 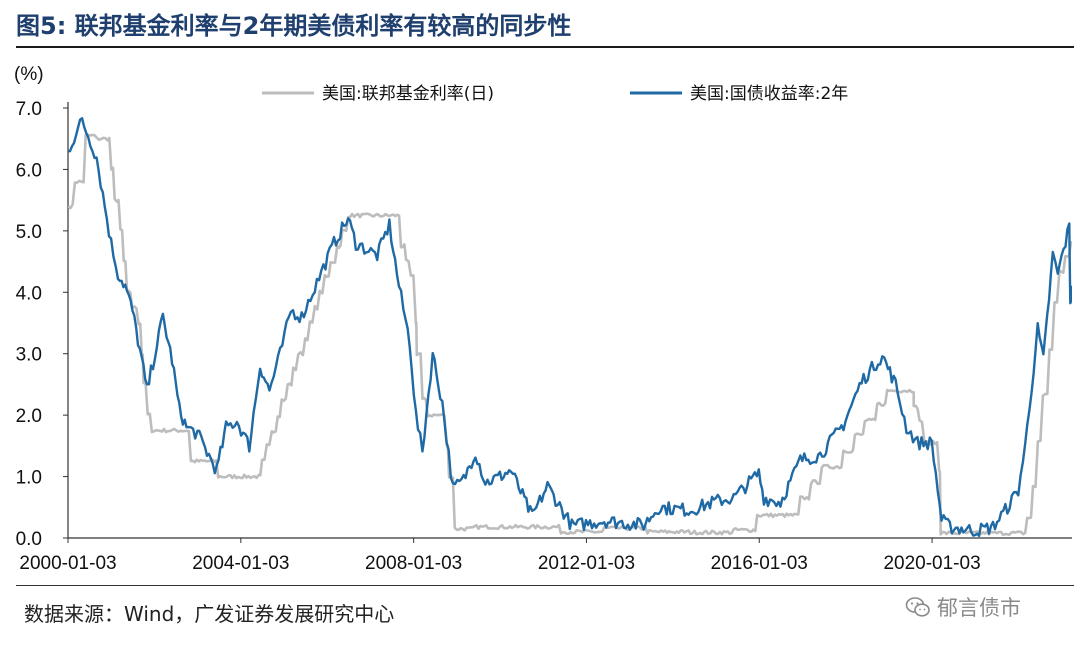 What do you see at coordinates (759, 563) in the screenshot?
I see `x-tick-label: 2016-01-03` at bounding box center [759, 563].